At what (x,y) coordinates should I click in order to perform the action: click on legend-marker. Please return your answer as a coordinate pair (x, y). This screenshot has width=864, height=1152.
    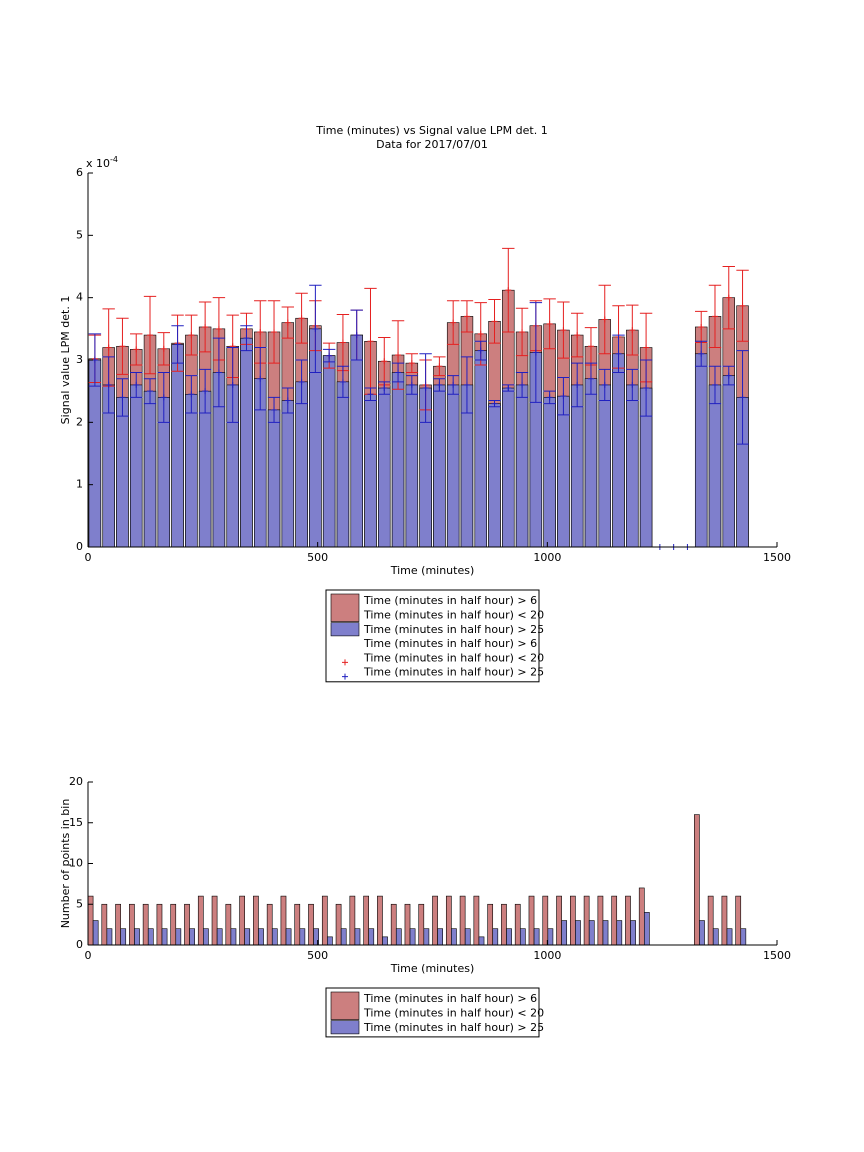
    Looking at the image, I should click on (345, 662).